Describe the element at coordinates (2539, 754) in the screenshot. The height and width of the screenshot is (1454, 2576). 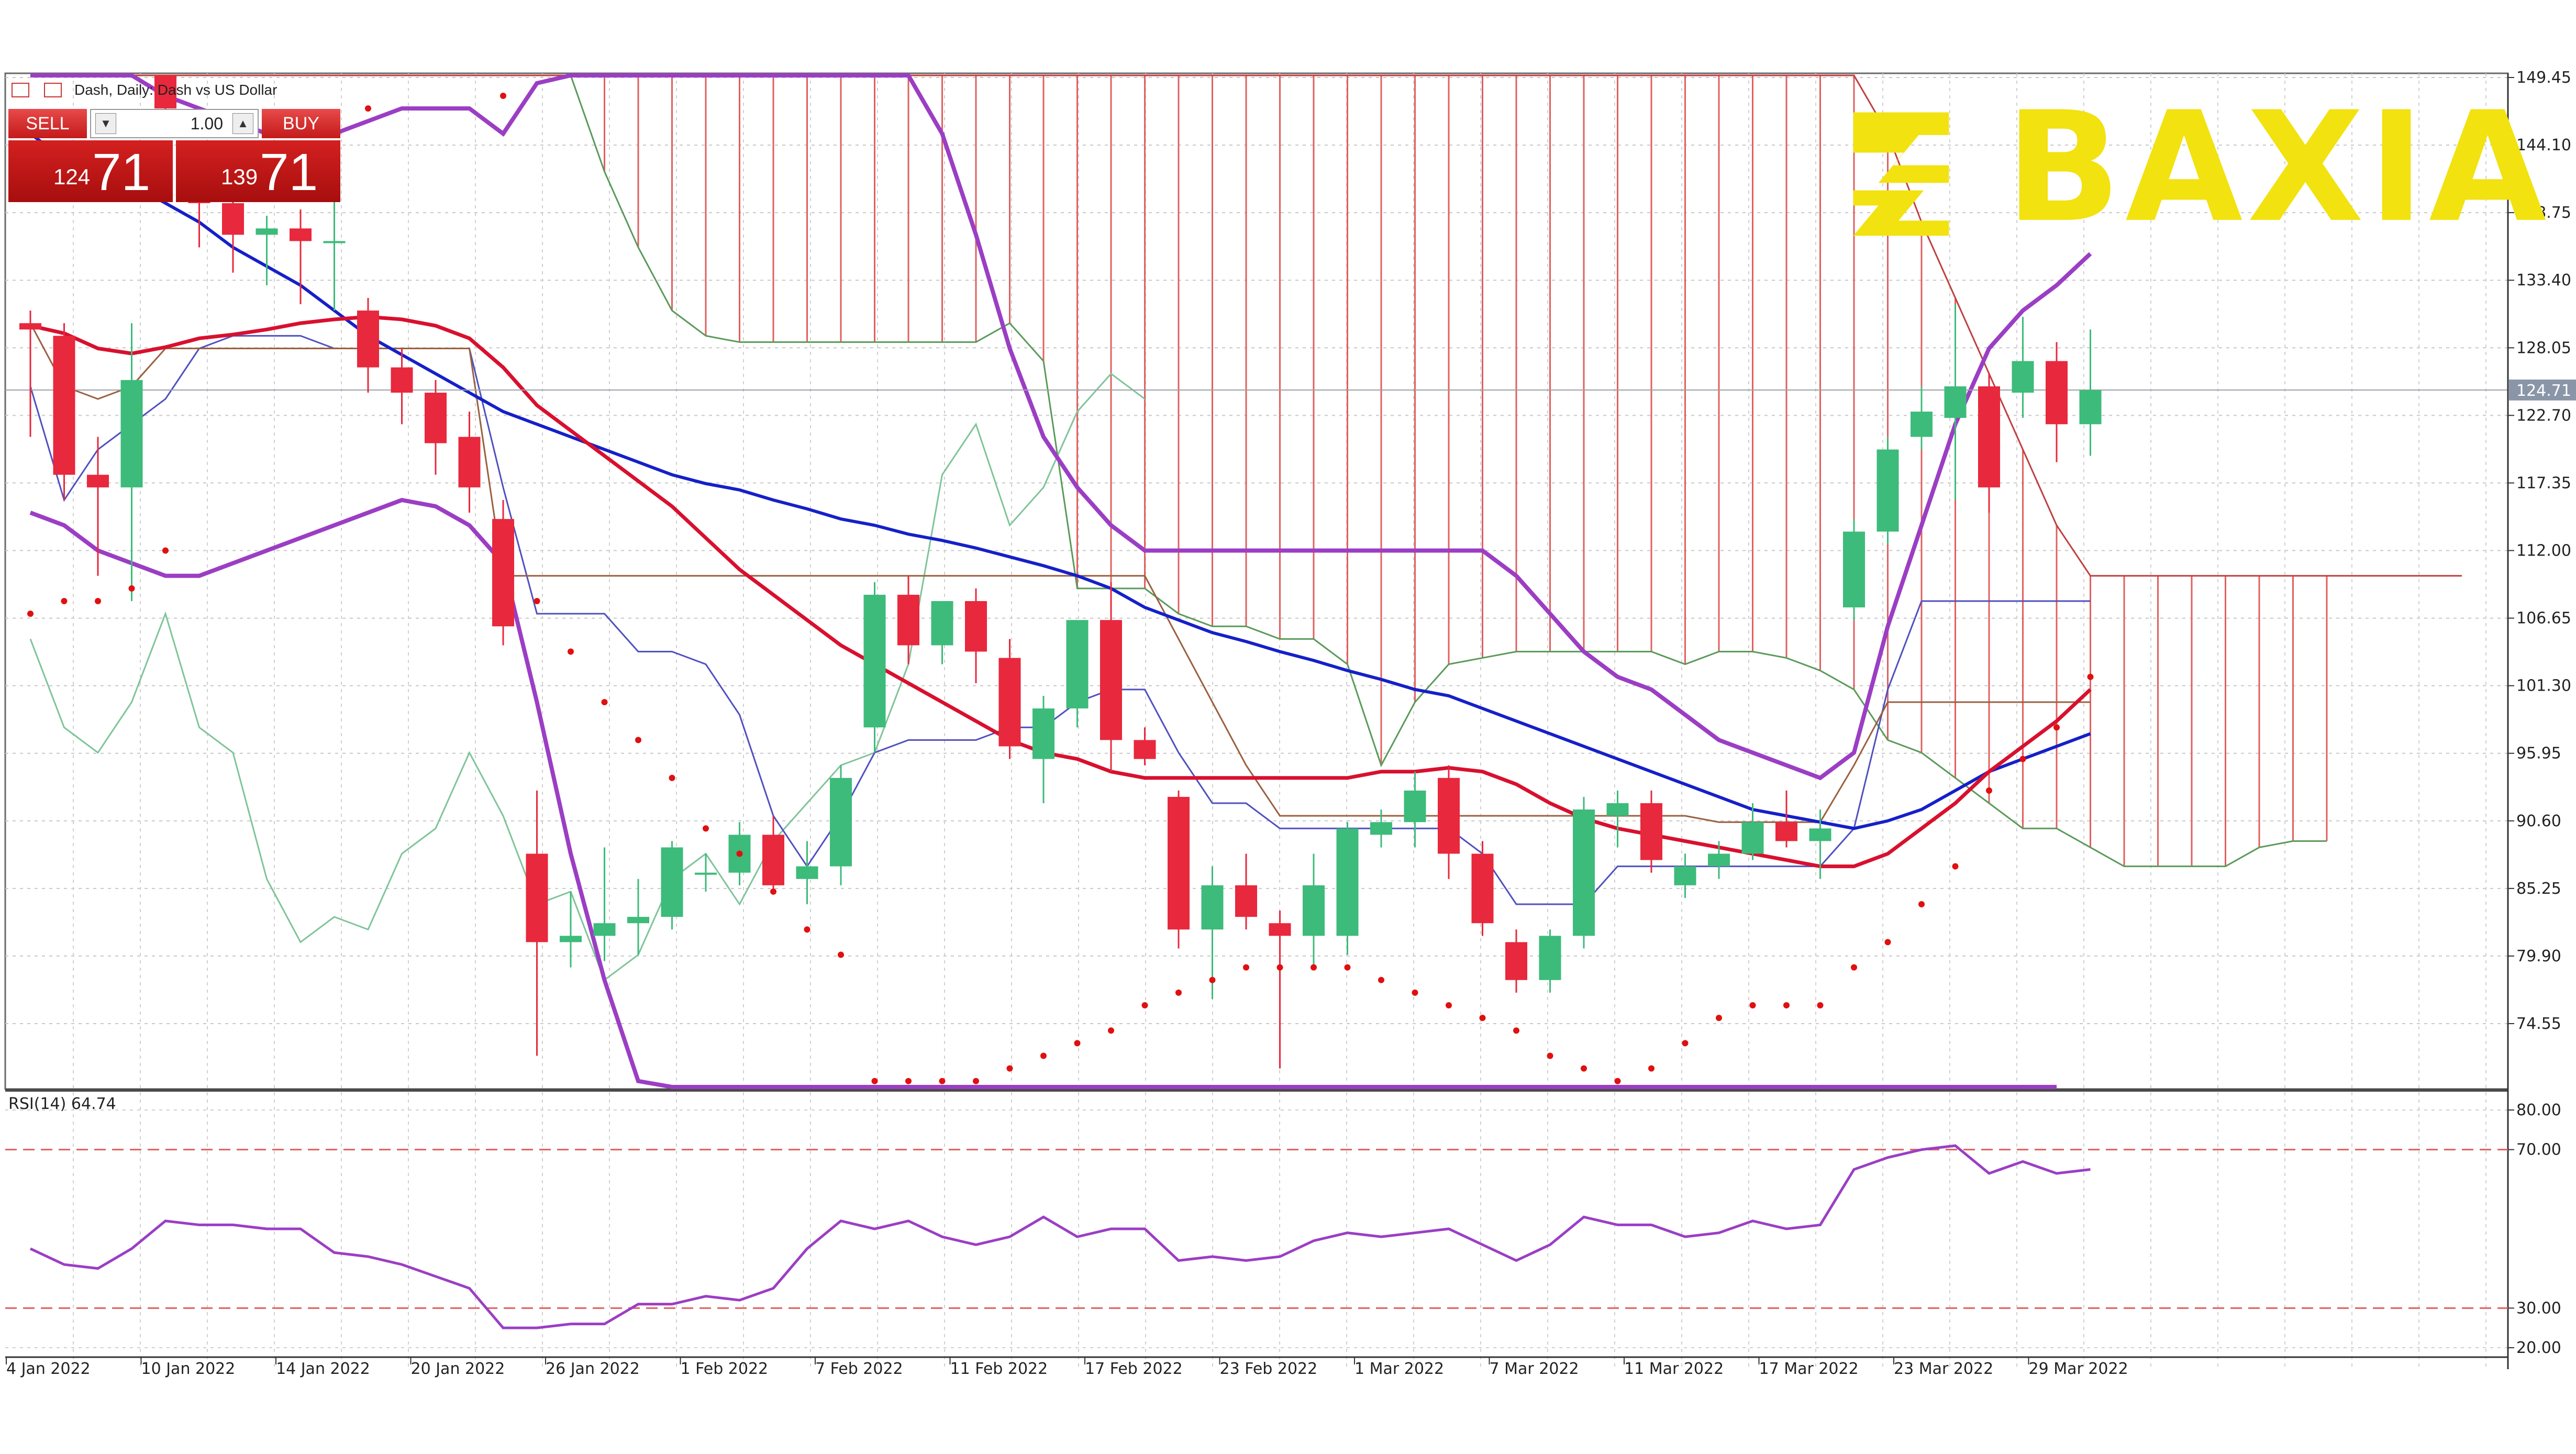
I see `price-tick-label: 95.95` at that location.